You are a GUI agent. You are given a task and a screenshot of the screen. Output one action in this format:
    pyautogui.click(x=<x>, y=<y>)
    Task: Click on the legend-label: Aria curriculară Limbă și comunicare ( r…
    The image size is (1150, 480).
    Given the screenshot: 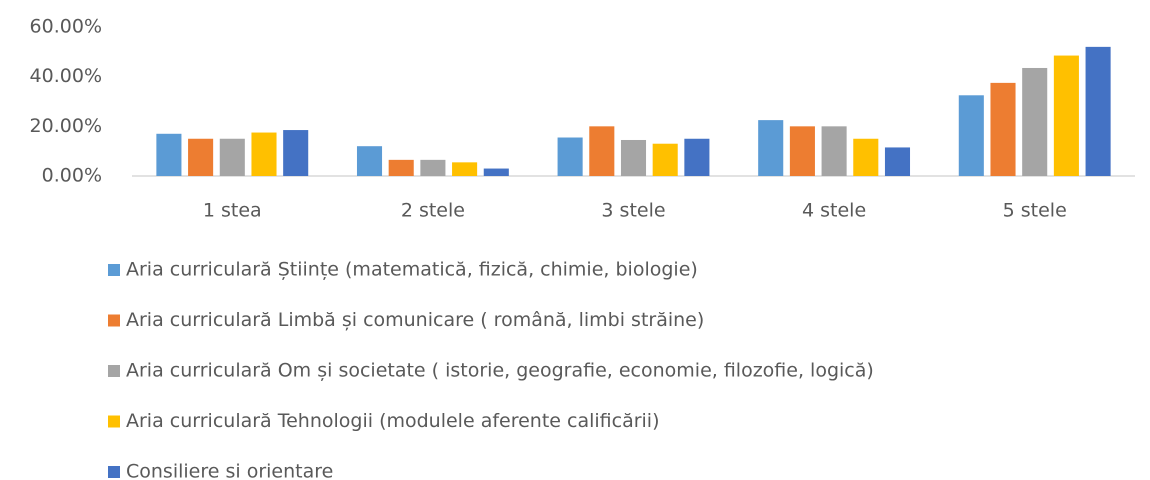 What is the action you would take?
    pyautogui.click(x=415, y=320)
    